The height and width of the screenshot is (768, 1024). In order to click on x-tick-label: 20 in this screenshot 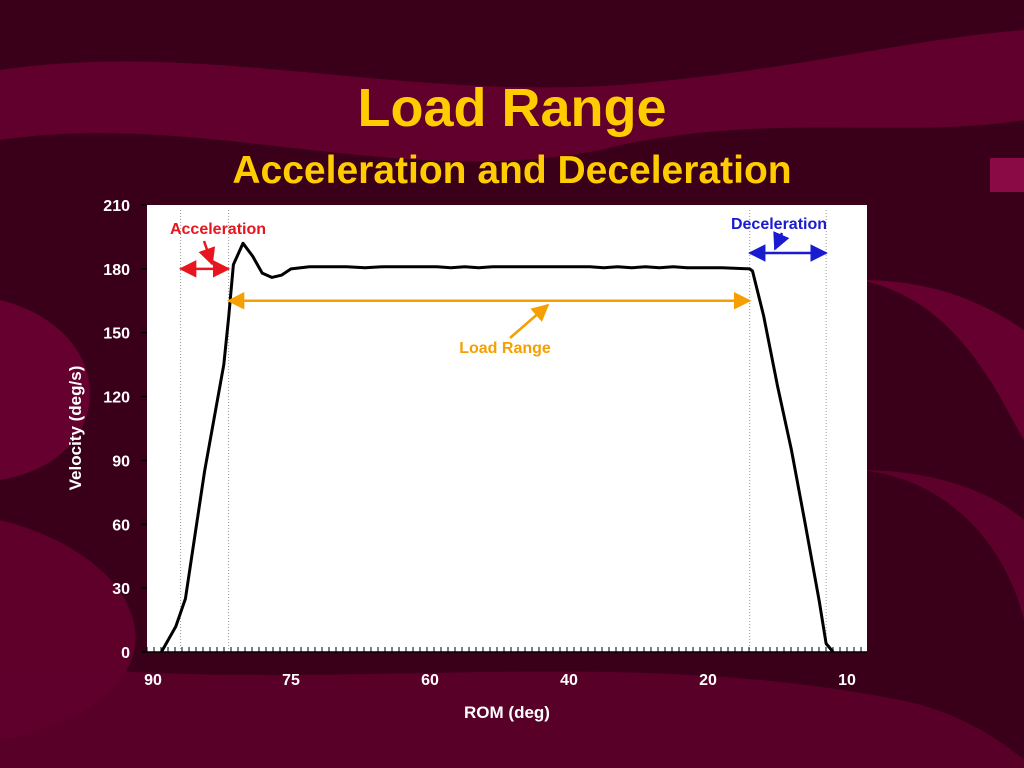, I will do `click(708, 680)`.